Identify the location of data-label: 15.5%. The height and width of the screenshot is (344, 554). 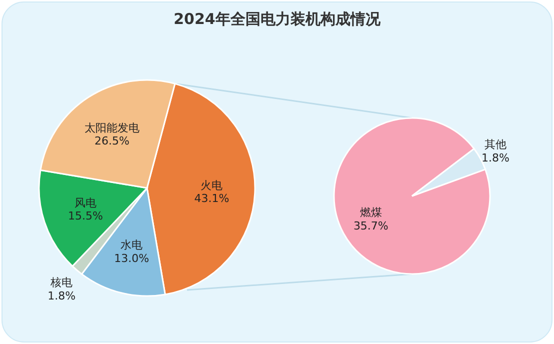
(85, 215).